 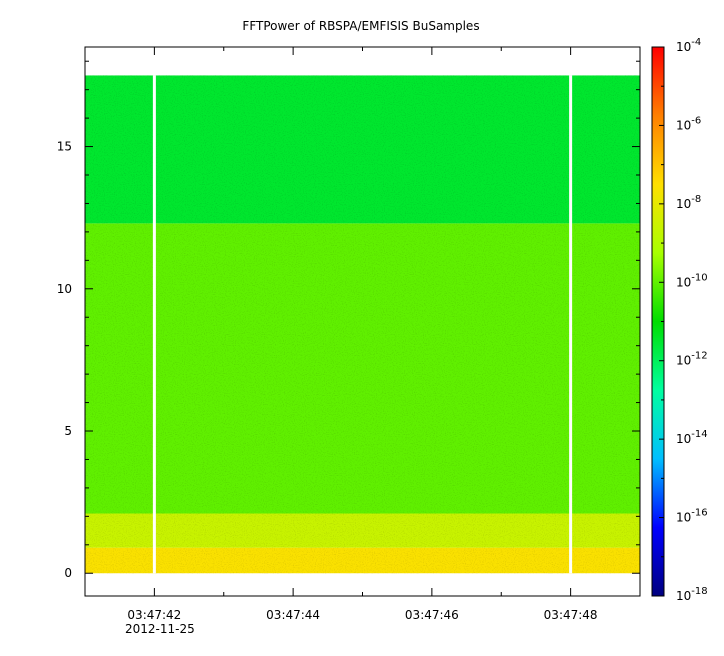 I want to click on colorbar-tick-exponent: -12, so click(x=699, y=356).